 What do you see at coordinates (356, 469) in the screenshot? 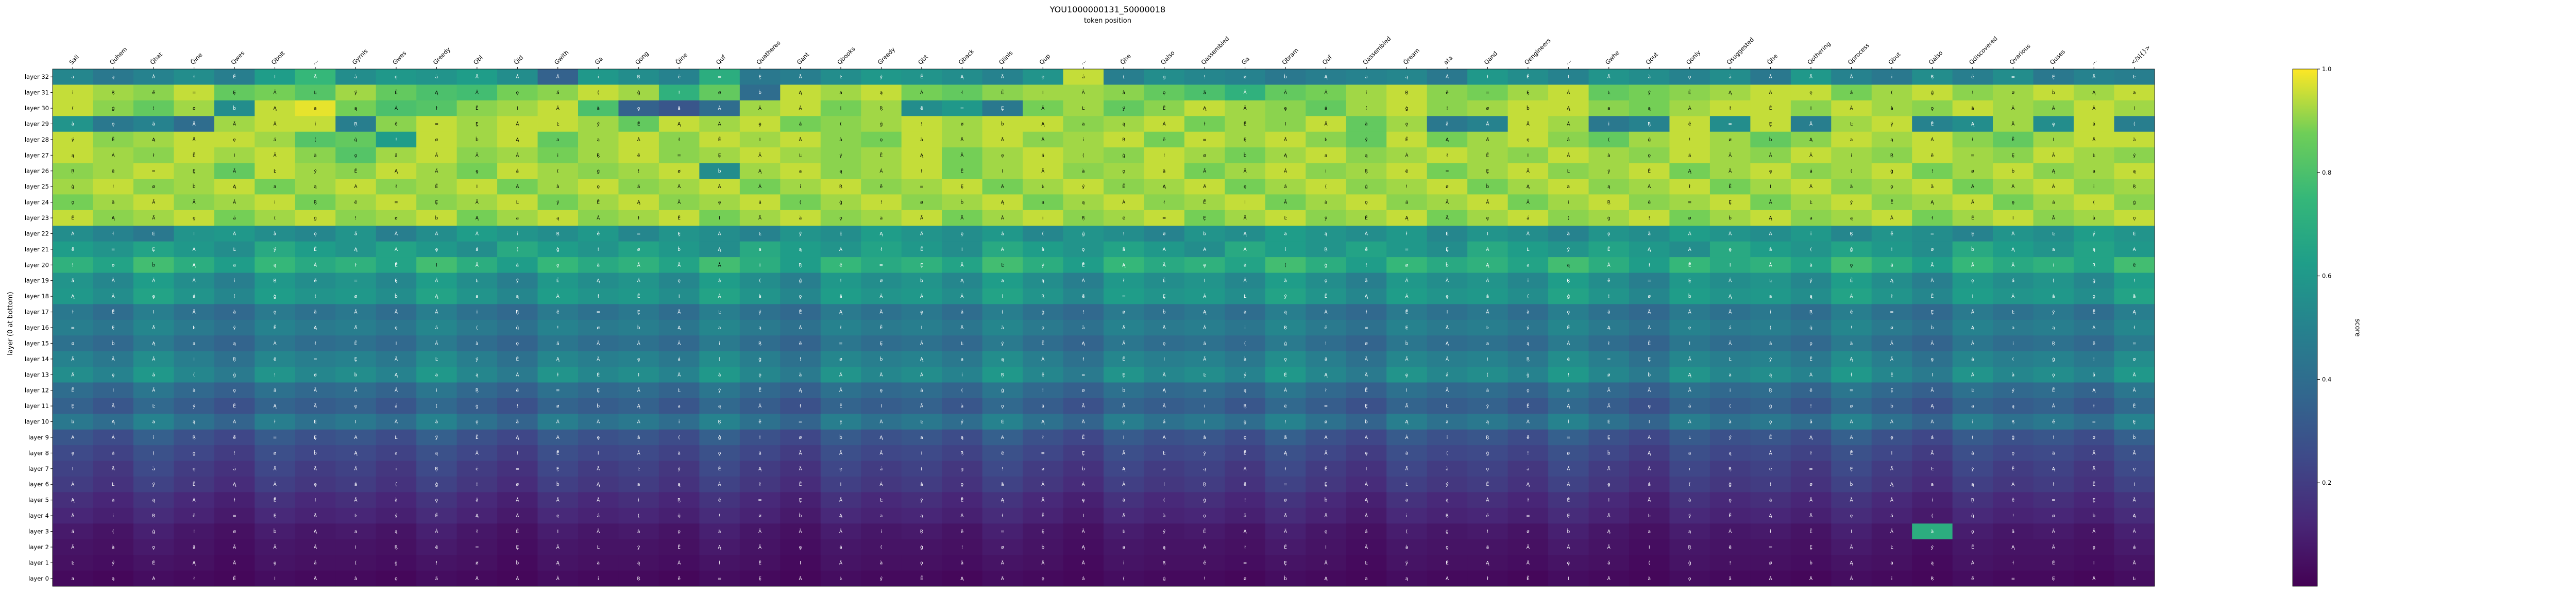
I see `cell-label: Â` at bounding box center [356, 469].